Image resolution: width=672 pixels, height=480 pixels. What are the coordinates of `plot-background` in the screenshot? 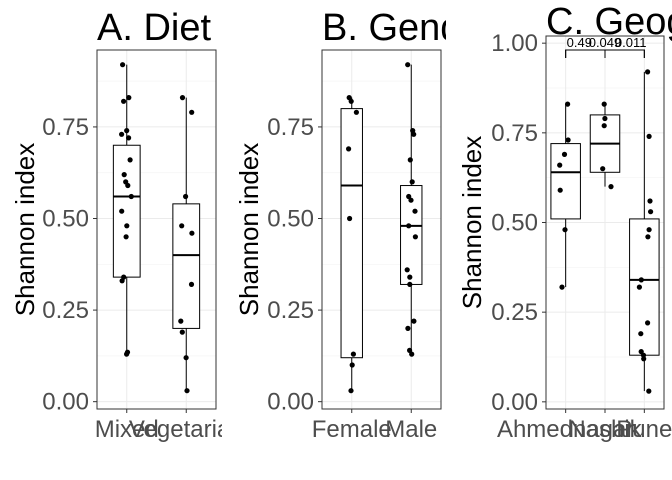 It's located at (381, 229).